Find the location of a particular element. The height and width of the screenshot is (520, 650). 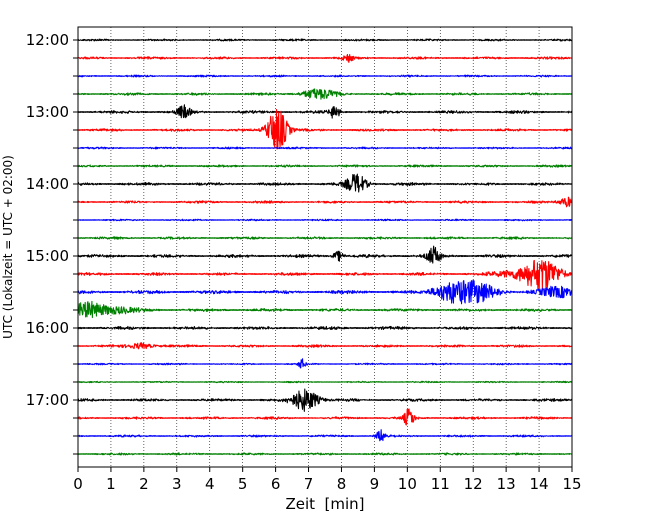

x-tick-label: 1 is located at coordinates (111, 484).